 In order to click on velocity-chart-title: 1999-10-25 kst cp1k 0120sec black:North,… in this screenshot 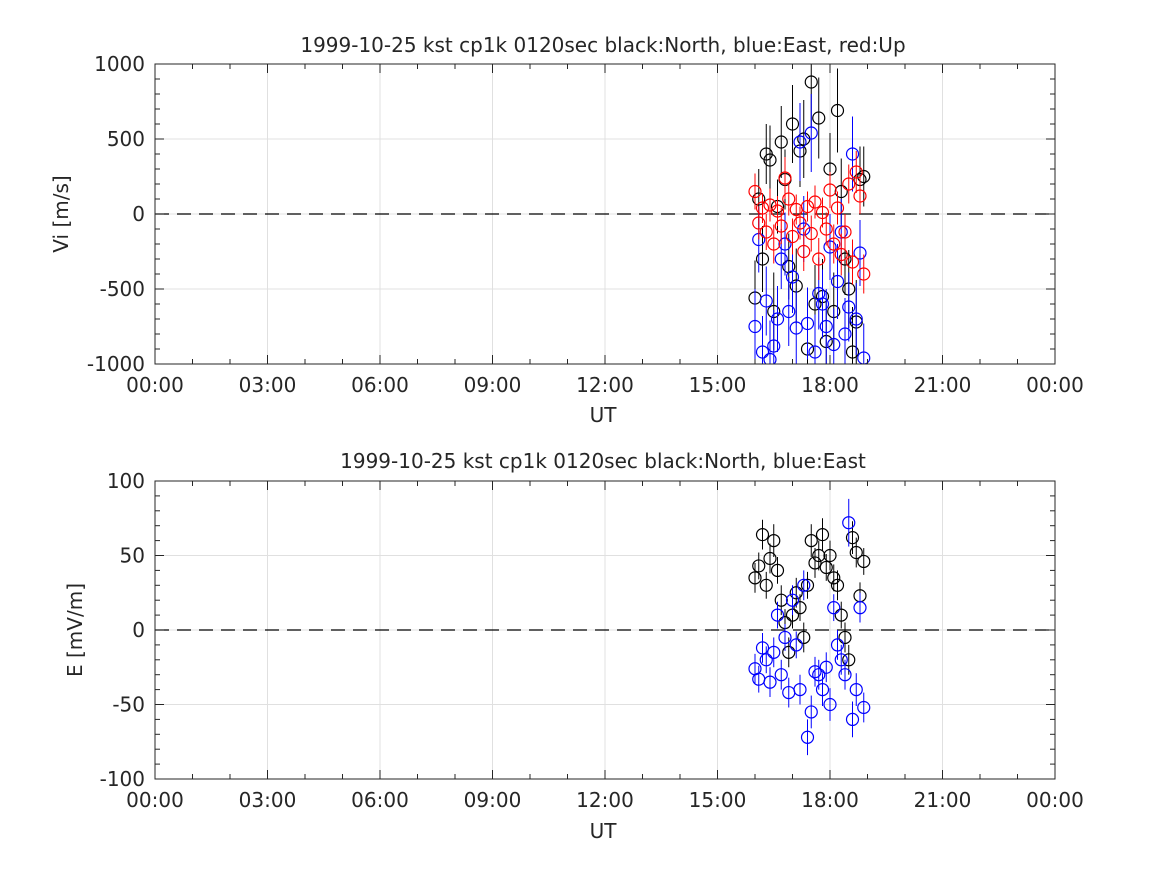, I will do `click(602, 45)`.